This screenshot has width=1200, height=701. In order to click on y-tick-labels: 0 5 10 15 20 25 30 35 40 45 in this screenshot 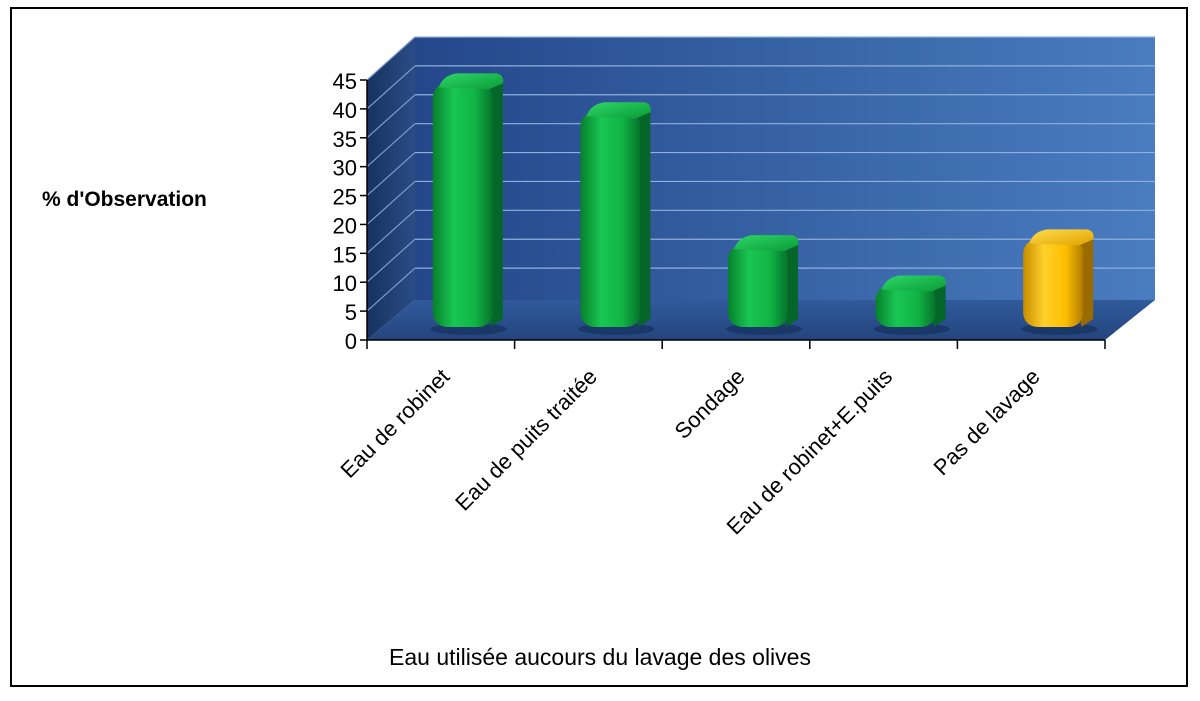, I will do `click(345, 211)`.